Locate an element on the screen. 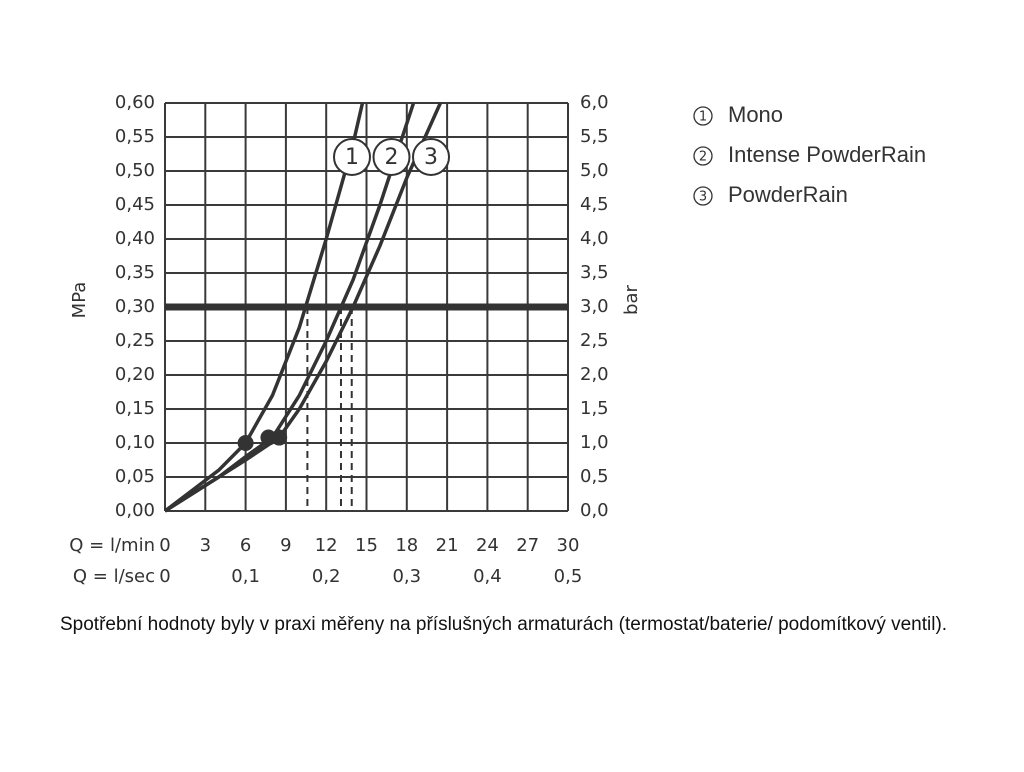 The width and height of the screenshot is (1024, 772). y2-tick-label: 5,0 is located at coordinates (594, 170).